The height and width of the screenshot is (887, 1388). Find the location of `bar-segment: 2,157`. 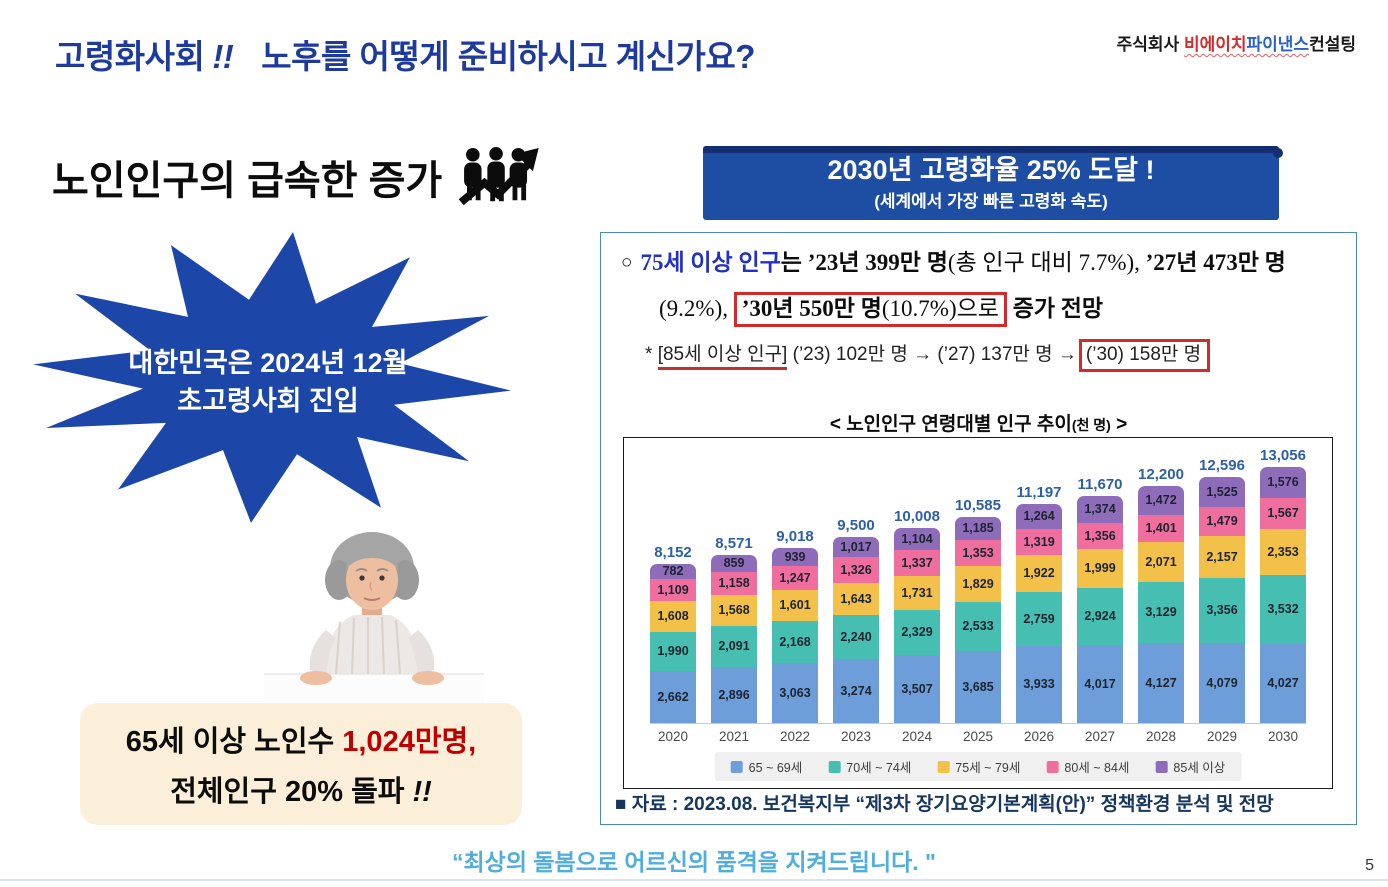

bar-segment: 2,157 is located at coordinates (1222, 557).